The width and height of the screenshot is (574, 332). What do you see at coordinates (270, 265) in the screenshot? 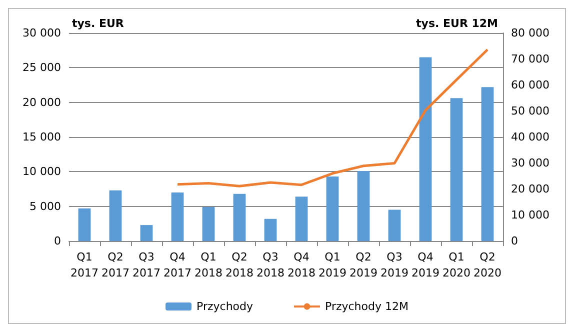
I see `x-tick-label: Q3 2018` at bounding box center [270, 265].